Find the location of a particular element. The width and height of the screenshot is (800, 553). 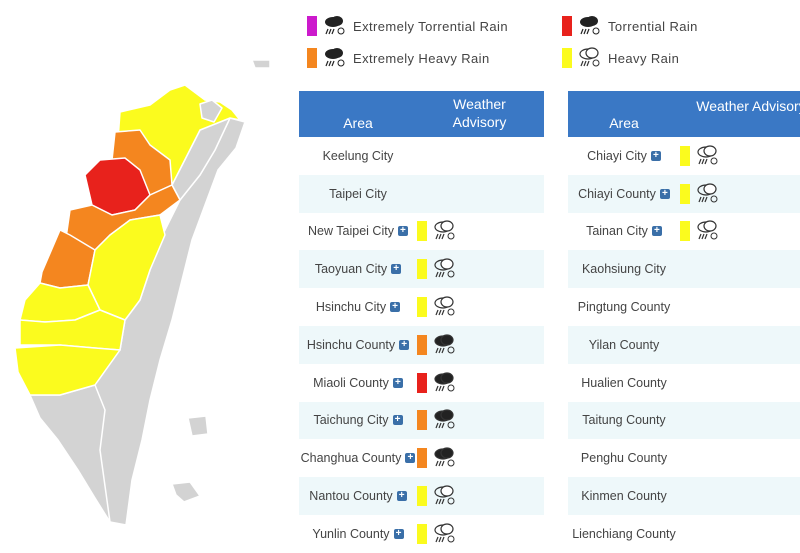

map-region-penghu is located at coordinates (186, 492).